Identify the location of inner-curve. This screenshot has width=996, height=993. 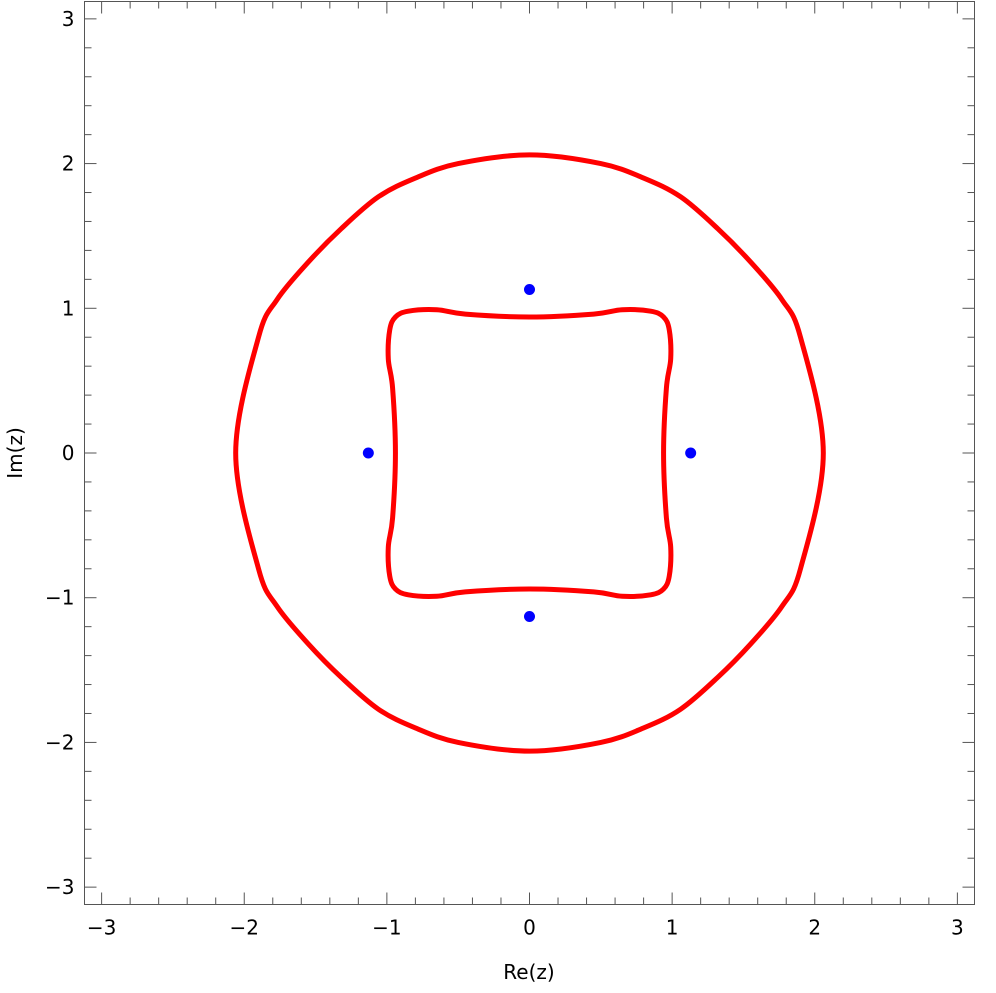
(529, 453).